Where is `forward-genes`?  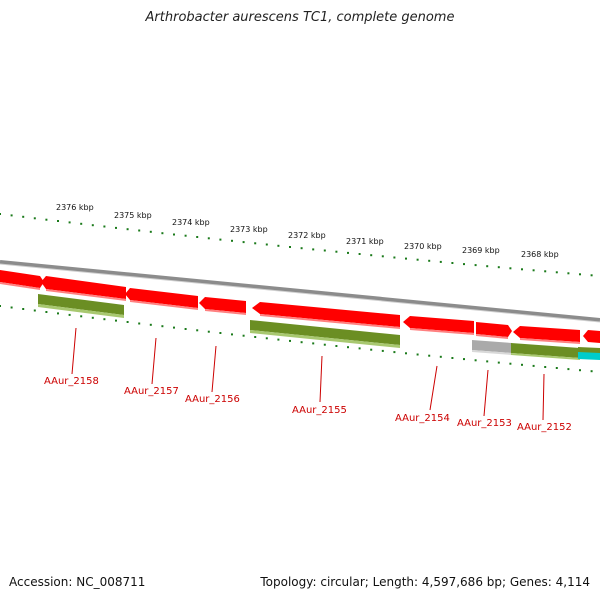
forward-genes is located at coordinates (300, 307).